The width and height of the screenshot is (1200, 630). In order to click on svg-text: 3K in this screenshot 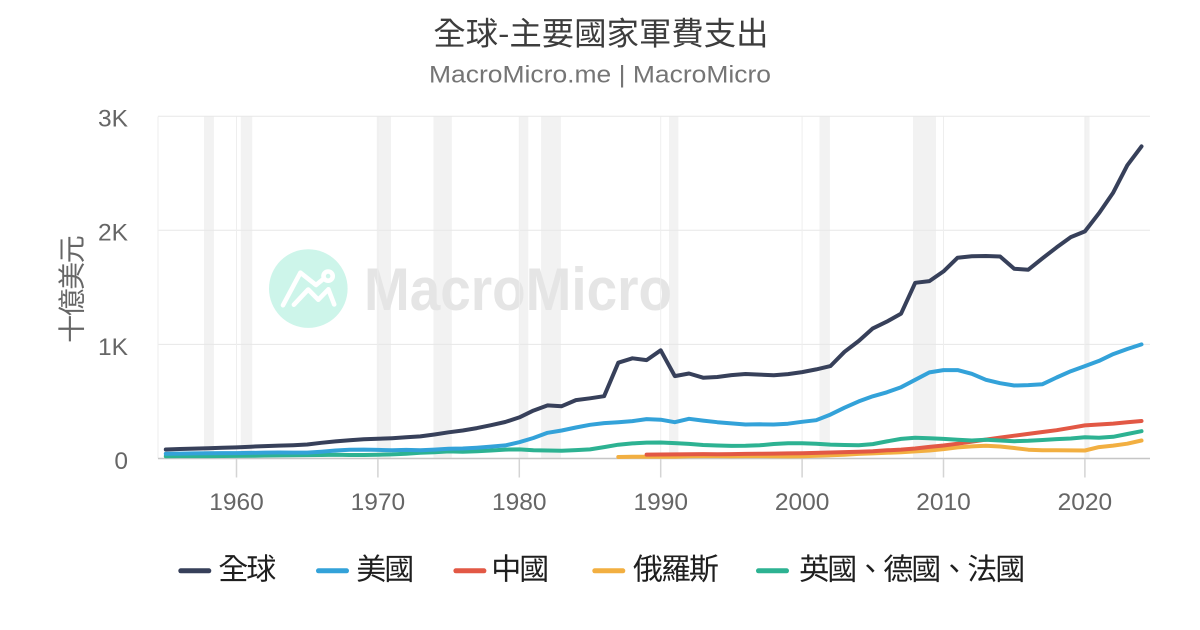, I will do `click(113, 119)`.